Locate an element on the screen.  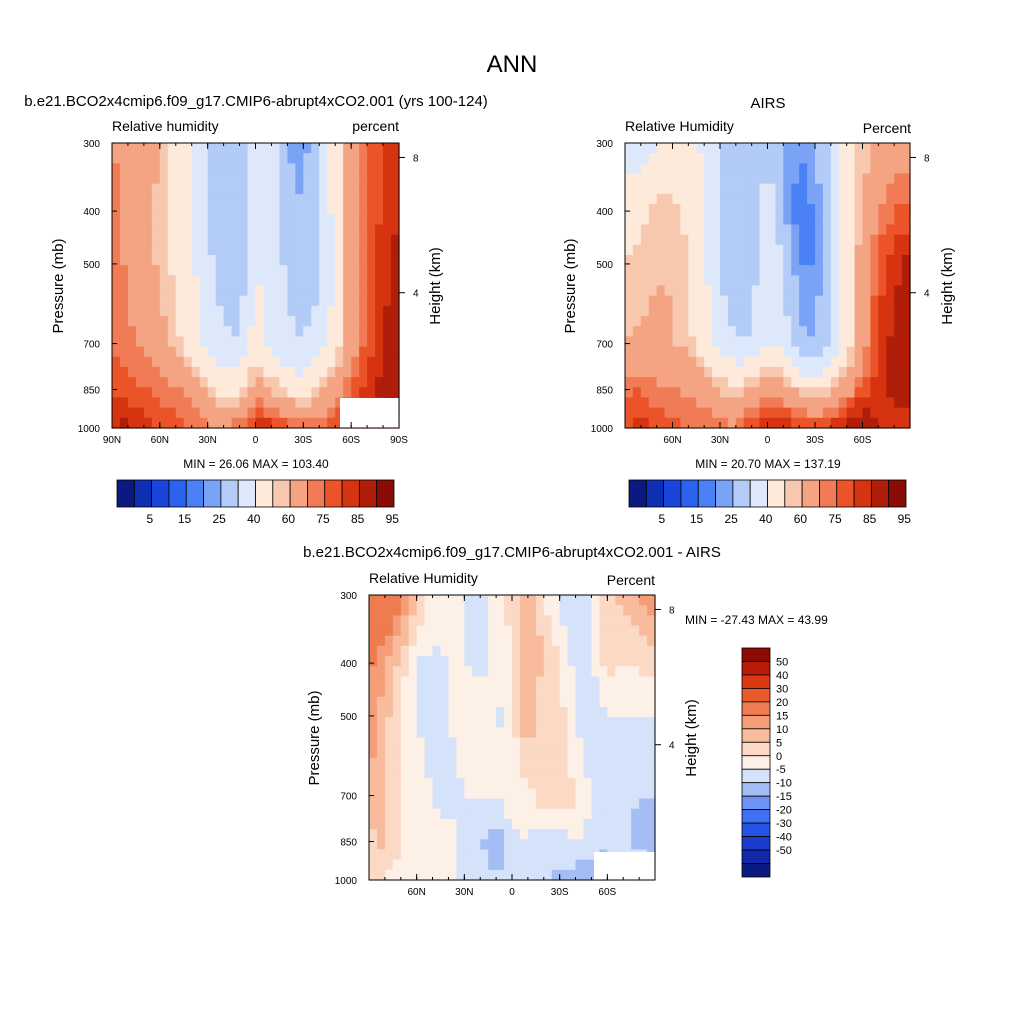
model-y-axis-label: Pressure (mb) is located at coordinates (58, 285).